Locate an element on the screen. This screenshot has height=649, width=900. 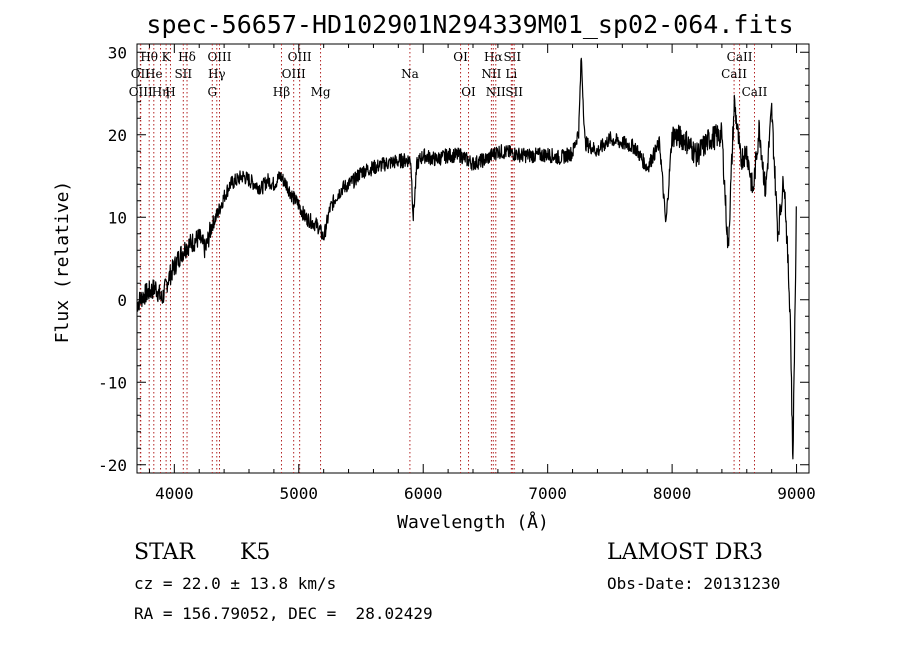
line-marker-label: G is located at coordinates (212, 92).